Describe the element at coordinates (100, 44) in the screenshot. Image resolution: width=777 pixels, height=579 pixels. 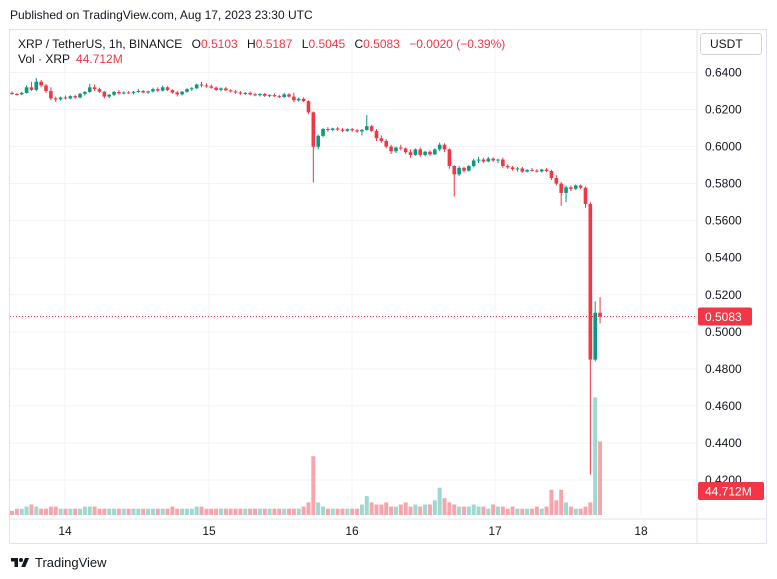
I see `symbol-label: XRP / TetherUS, 1h, BINANCE` at that location.